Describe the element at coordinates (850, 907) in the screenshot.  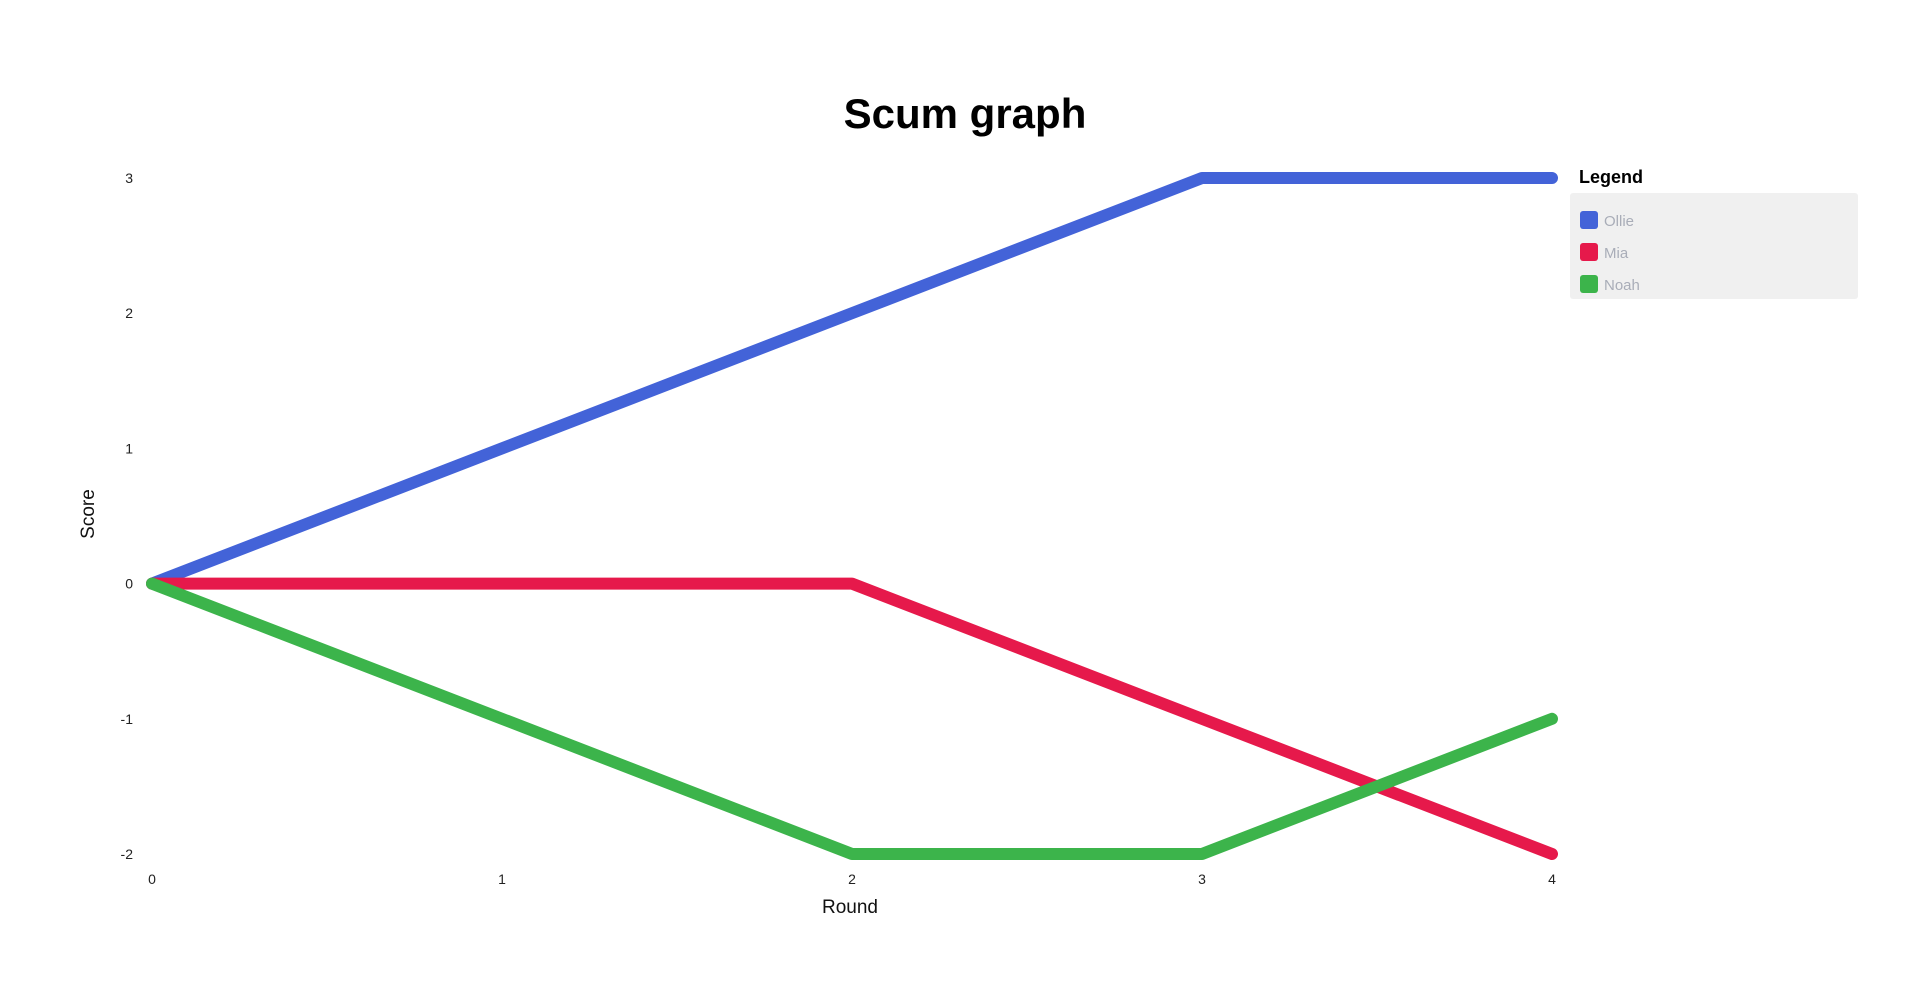
I see `x-axis-label: Round` at that location.